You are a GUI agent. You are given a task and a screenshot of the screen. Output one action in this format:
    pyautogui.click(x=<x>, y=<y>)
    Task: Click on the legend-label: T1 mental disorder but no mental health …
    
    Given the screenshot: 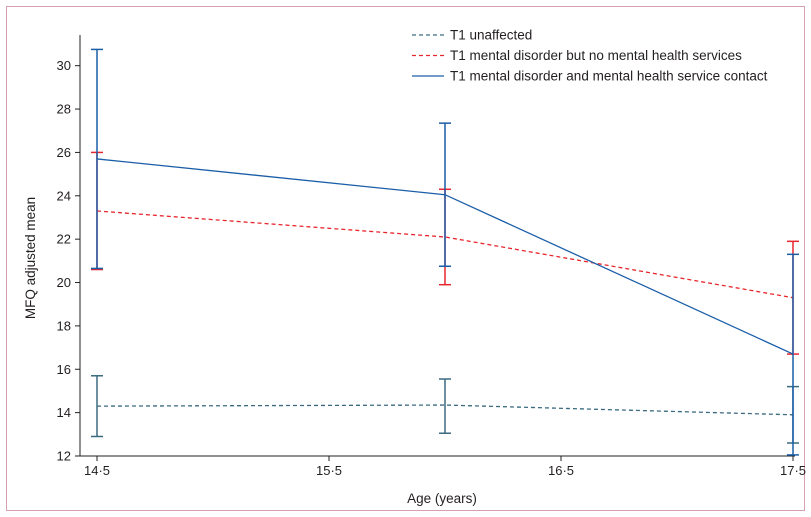 What is the action you would take?
    pyautogui.click(x=596, y=55)
    